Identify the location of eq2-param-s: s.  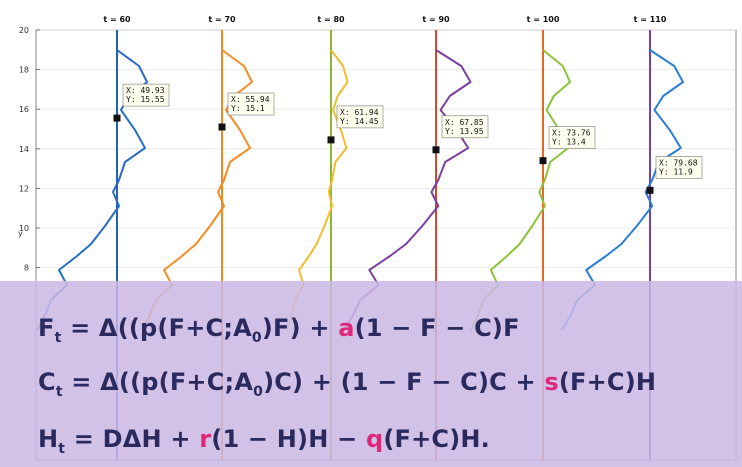
(551, 382).